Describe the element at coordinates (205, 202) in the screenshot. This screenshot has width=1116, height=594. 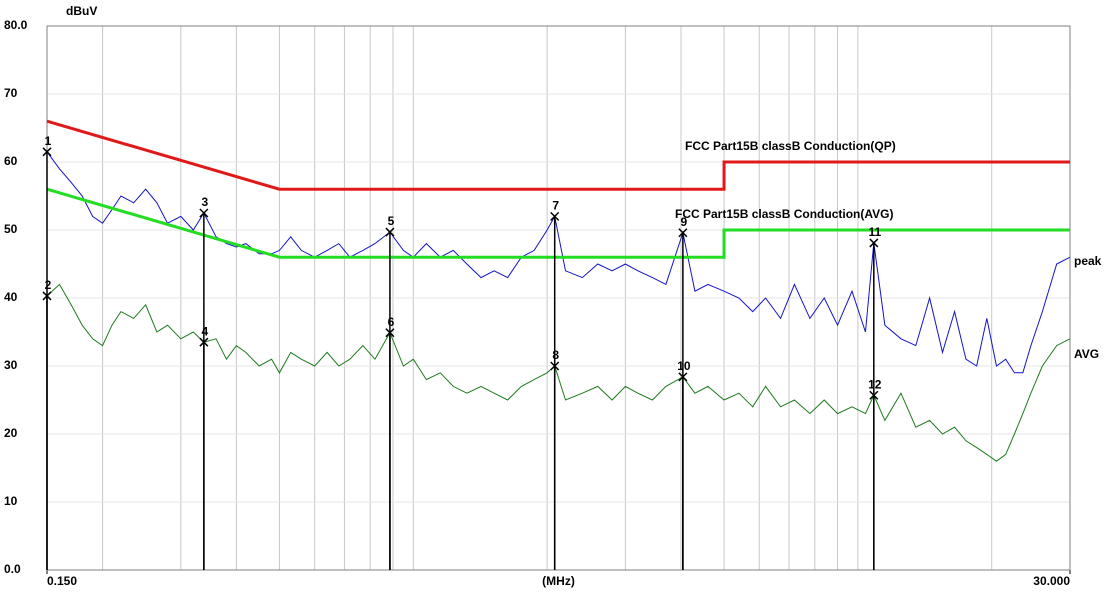
I see `marker-label: 3` at that location.